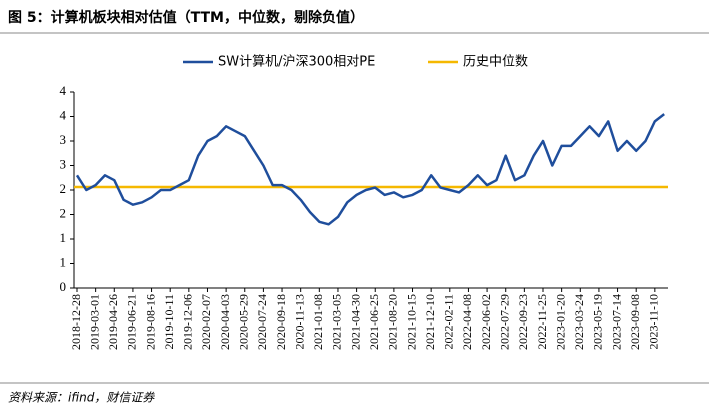  I want to click on y-tick-label: 0, so click(63, 286).